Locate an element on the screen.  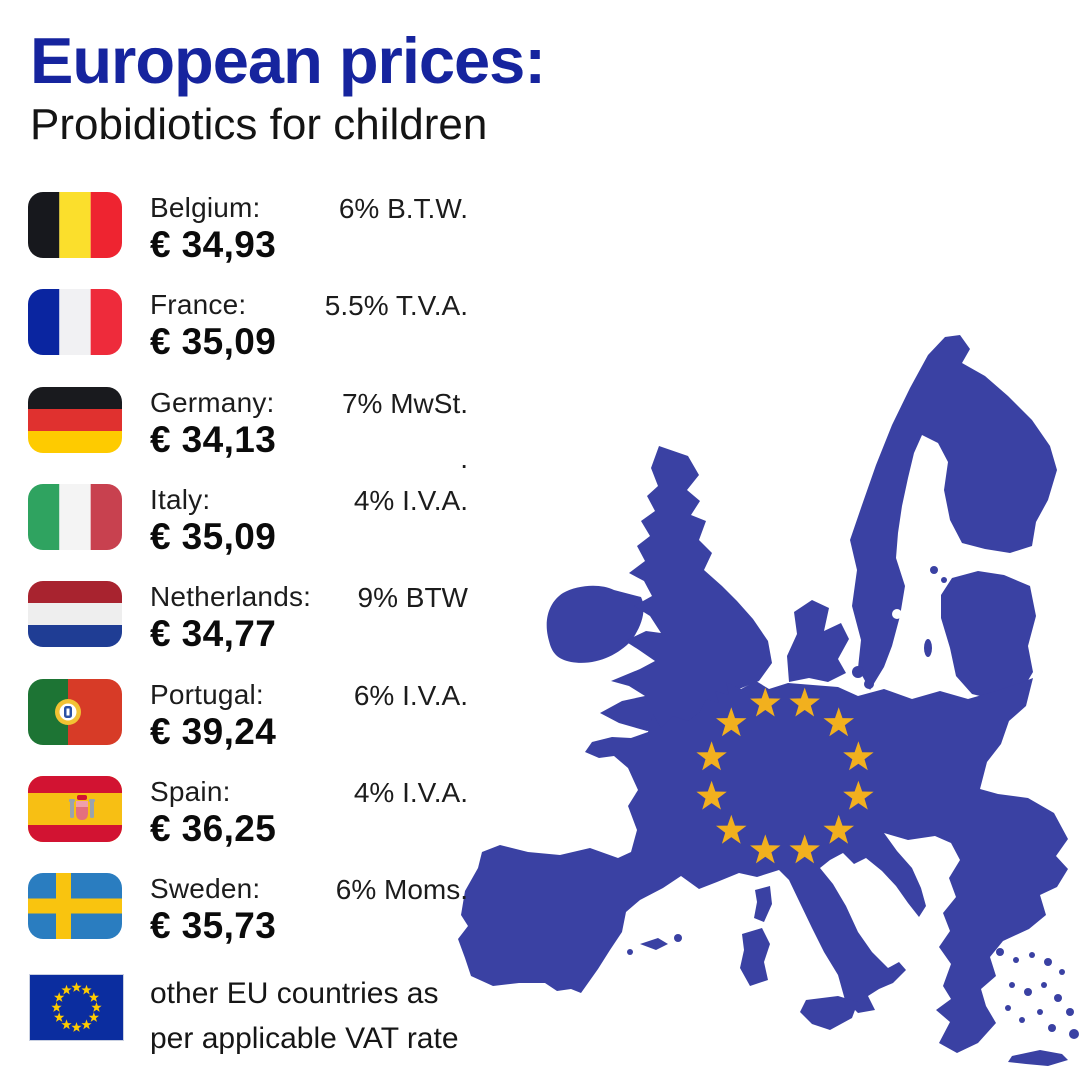
vat-rate: 6% I.V.A. is located at coordinates (363, 696).